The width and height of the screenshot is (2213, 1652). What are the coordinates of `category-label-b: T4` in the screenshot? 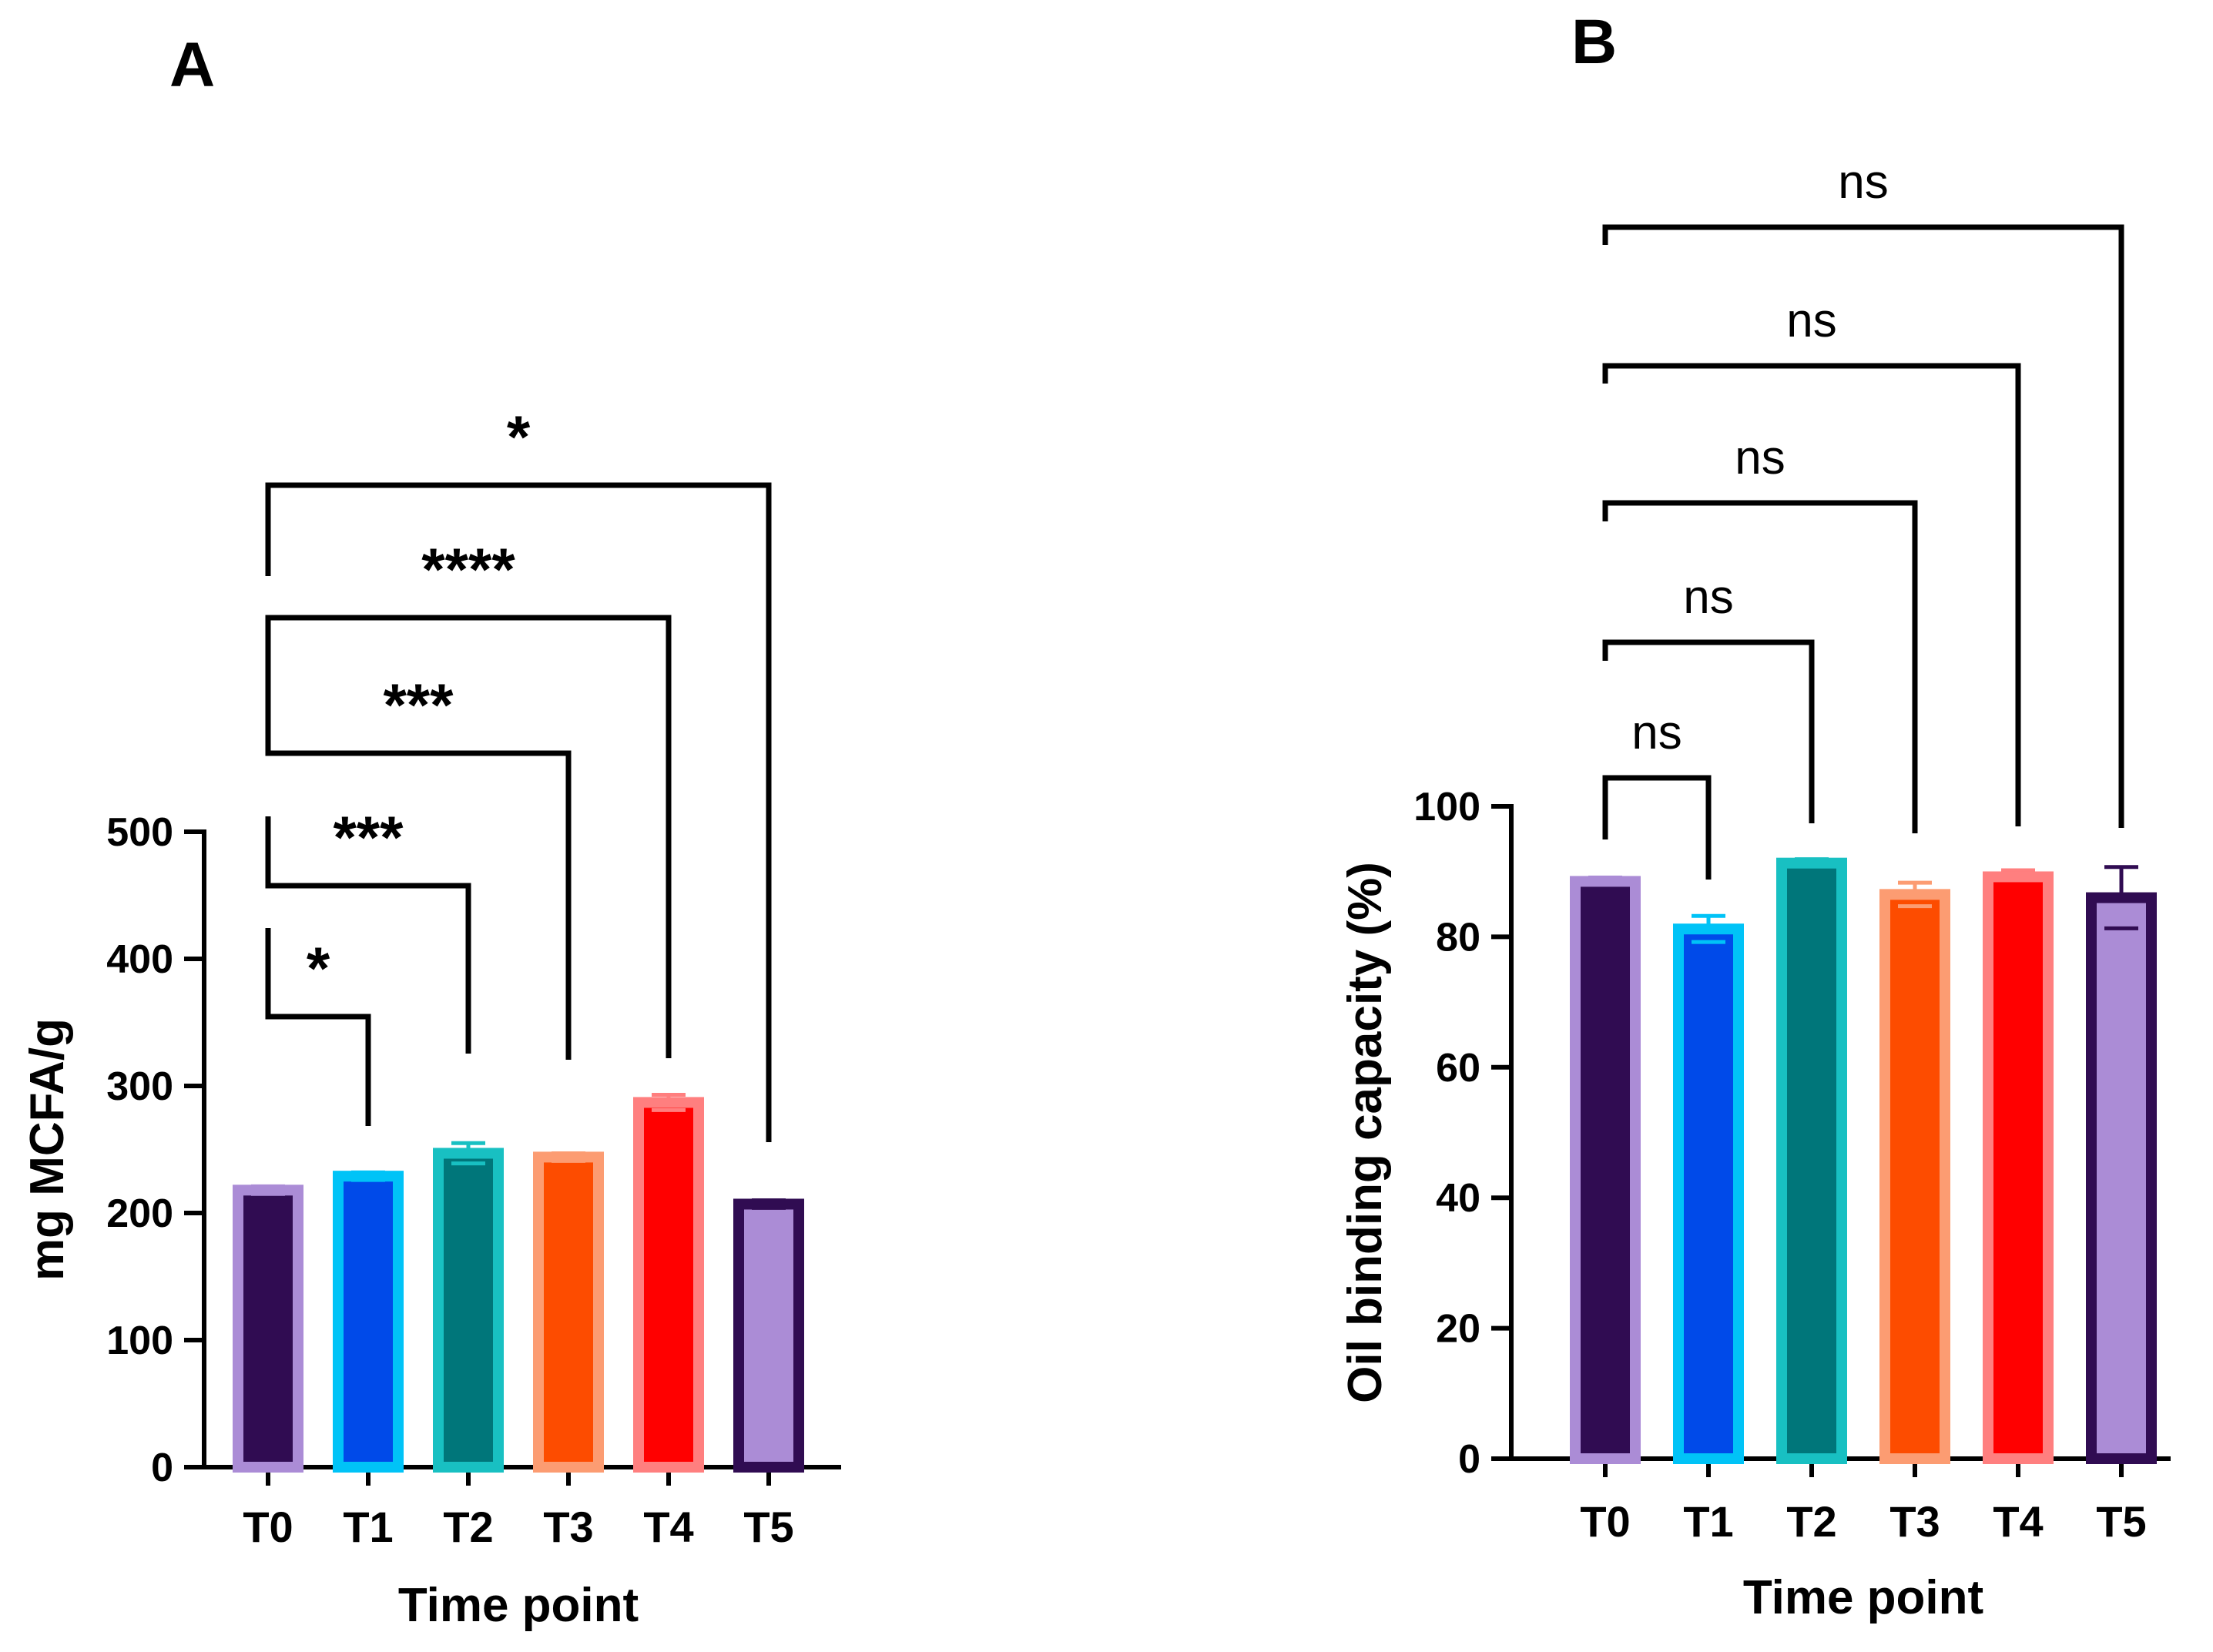 It's located at (2018, 1521).